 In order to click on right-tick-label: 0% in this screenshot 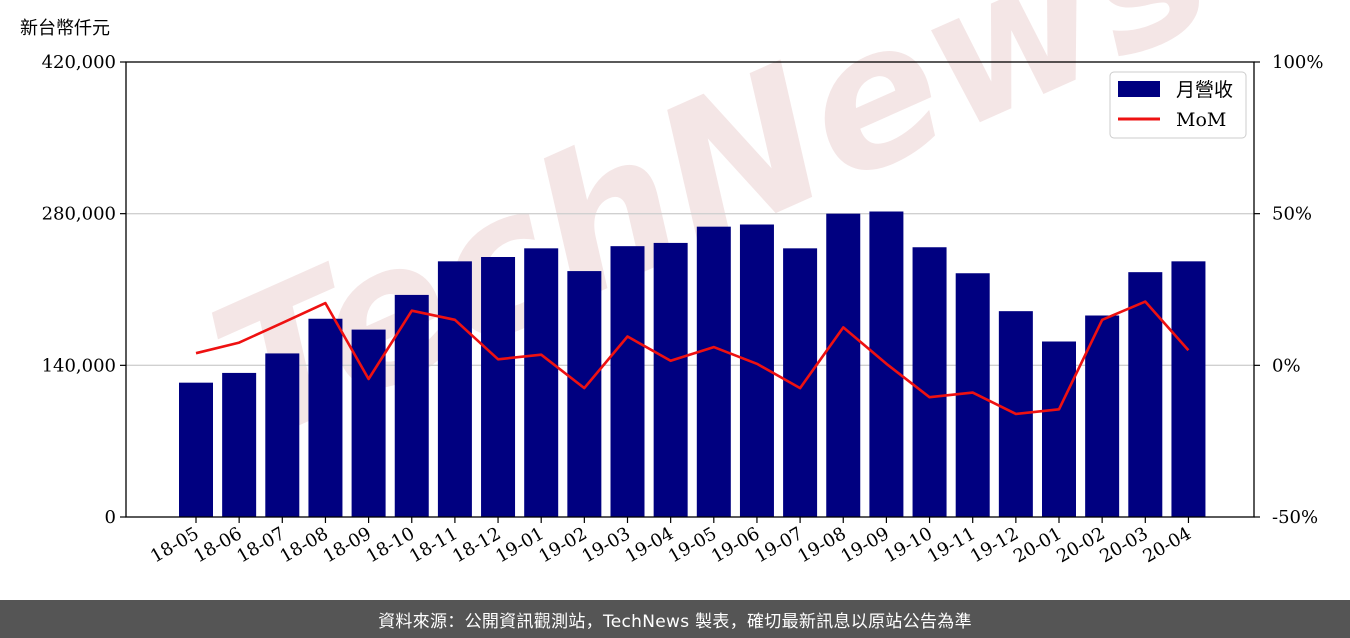, I will do `click(1286, 365)`.